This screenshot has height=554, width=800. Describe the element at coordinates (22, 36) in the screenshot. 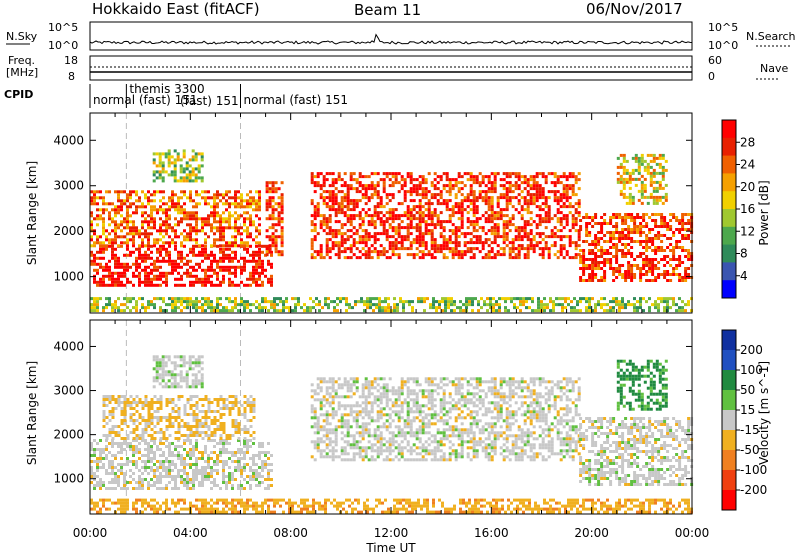

I see `nsky-label: N.Sky` at that location.